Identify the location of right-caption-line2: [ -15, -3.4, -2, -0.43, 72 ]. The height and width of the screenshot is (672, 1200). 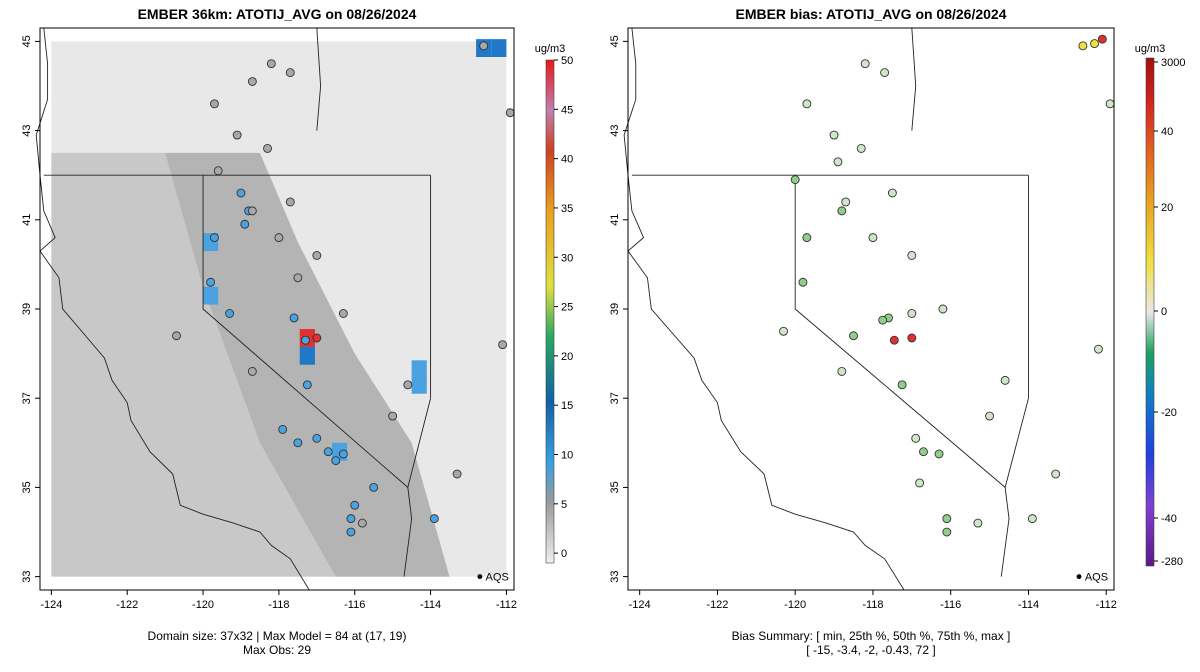
(871, 650).